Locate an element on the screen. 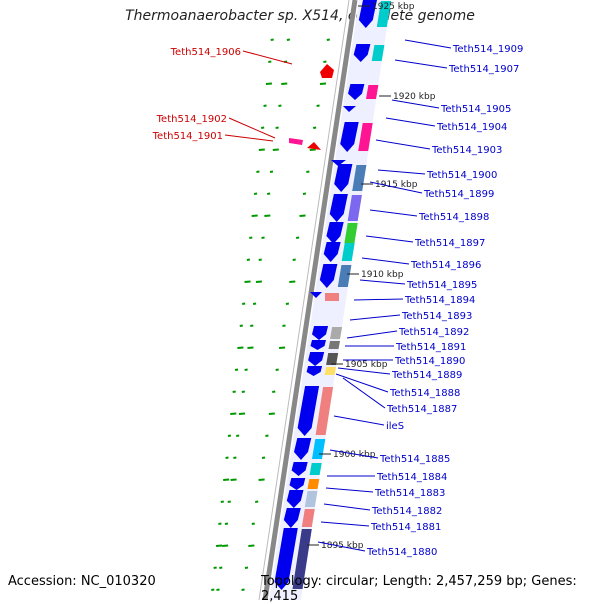  gene-label: Teth514_1902 is located at coordinates (191, 119).